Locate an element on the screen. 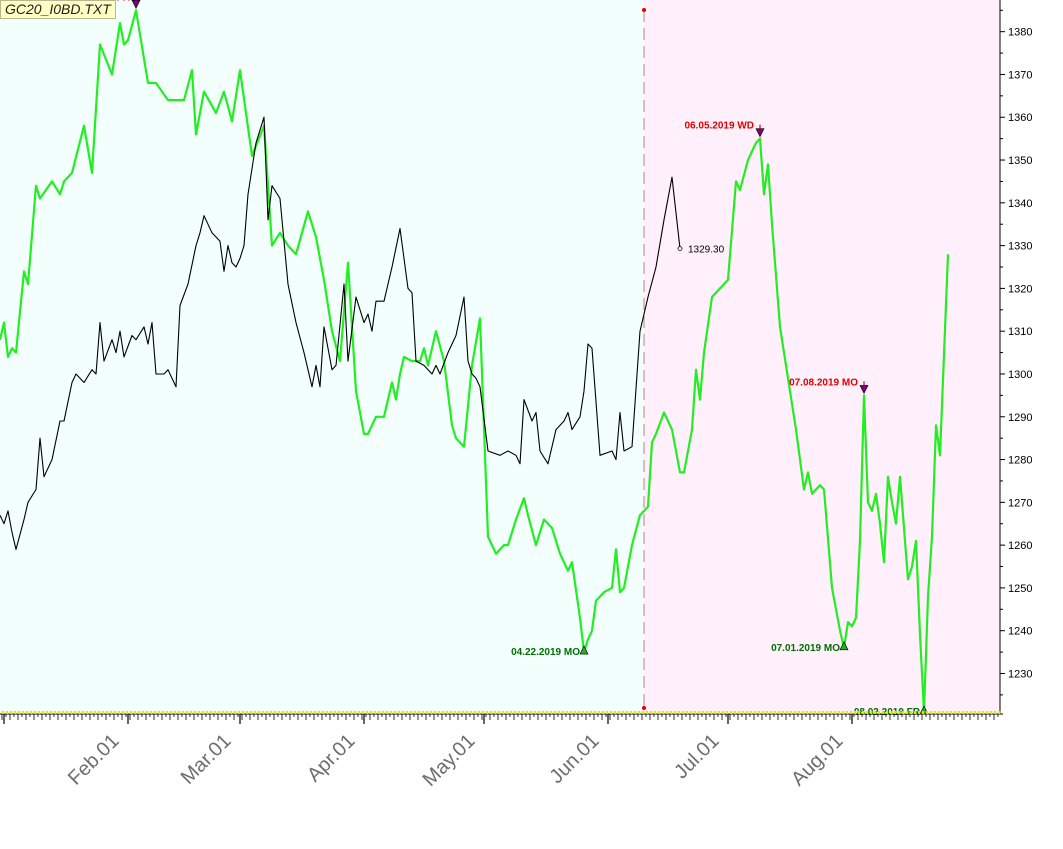 The width and height of the screenshot is (1063, 849). y-tick-label: 1270 is located at coordinates (1020, 503).